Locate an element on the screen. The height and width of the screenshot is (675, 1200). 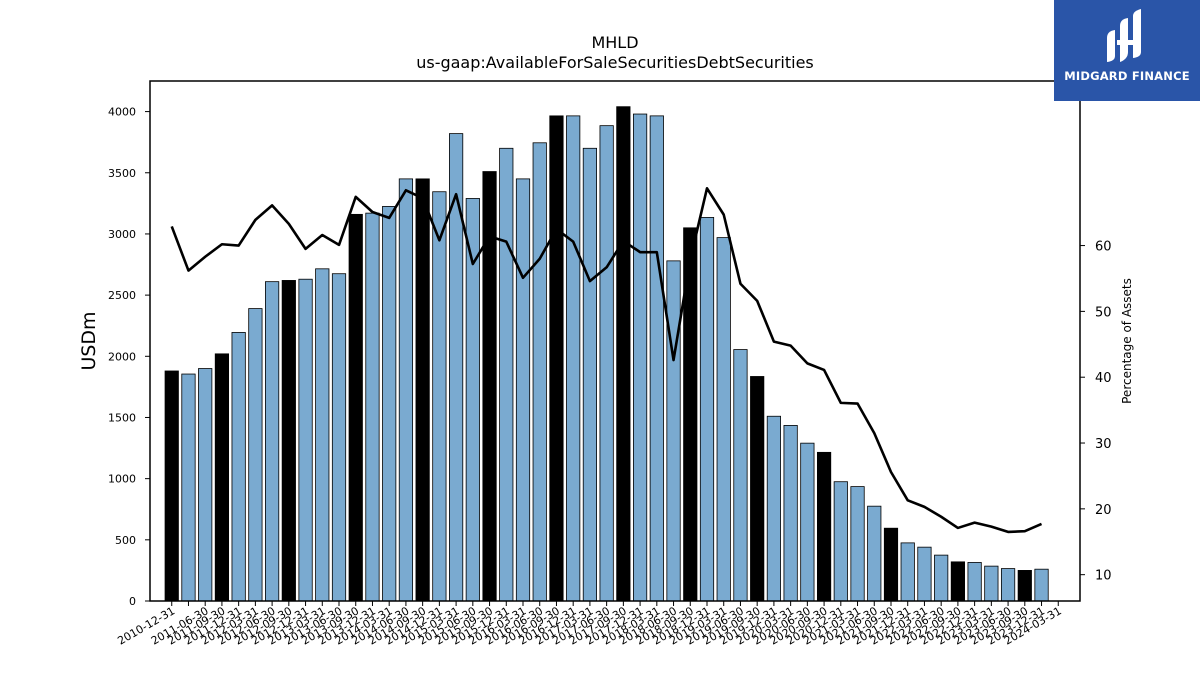
y2-tick-label: 60 is located at coordinates (1103, 247).